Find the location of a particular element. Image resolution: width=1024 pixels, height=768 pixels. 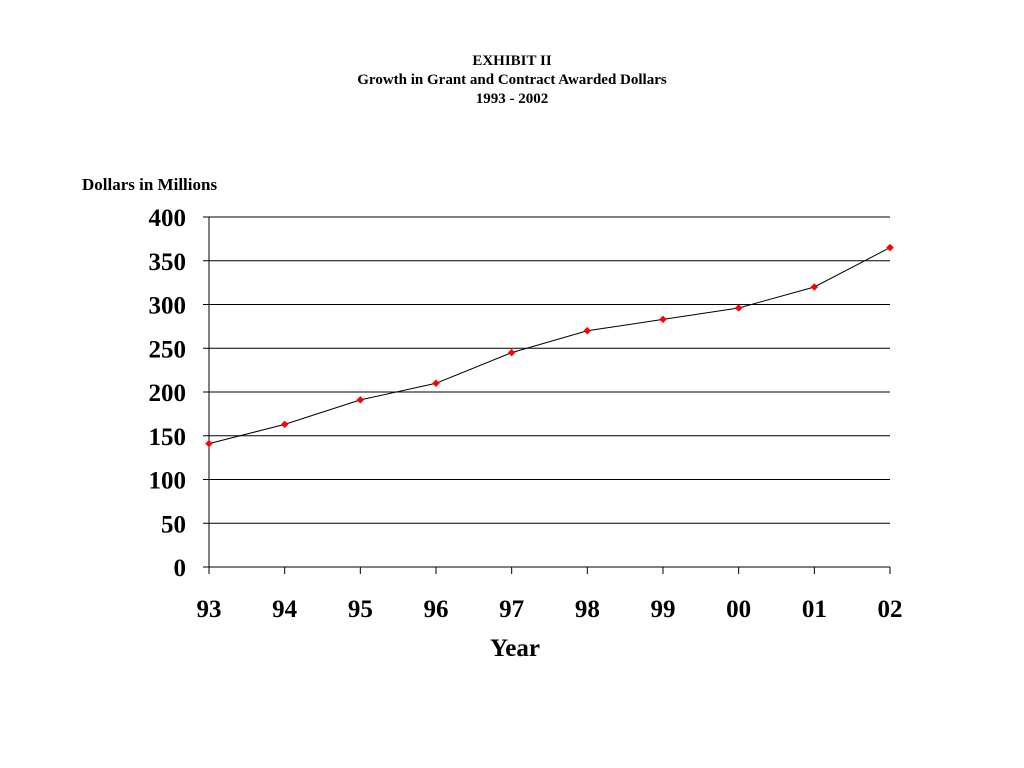

y-tick-label: 400 is located at coordinates (168, 218).